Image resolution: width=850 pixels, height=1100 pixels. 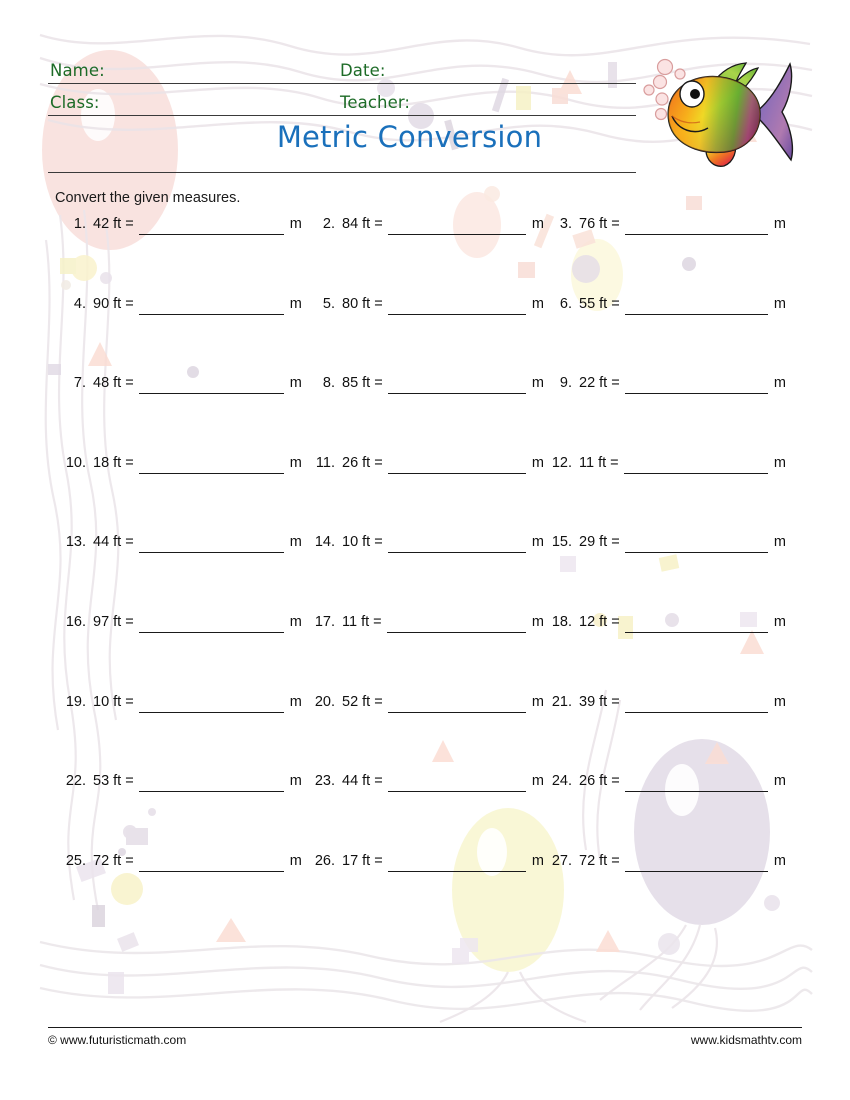 I want to click on teacher-label: Teacher:, so click(x=375, y=102).